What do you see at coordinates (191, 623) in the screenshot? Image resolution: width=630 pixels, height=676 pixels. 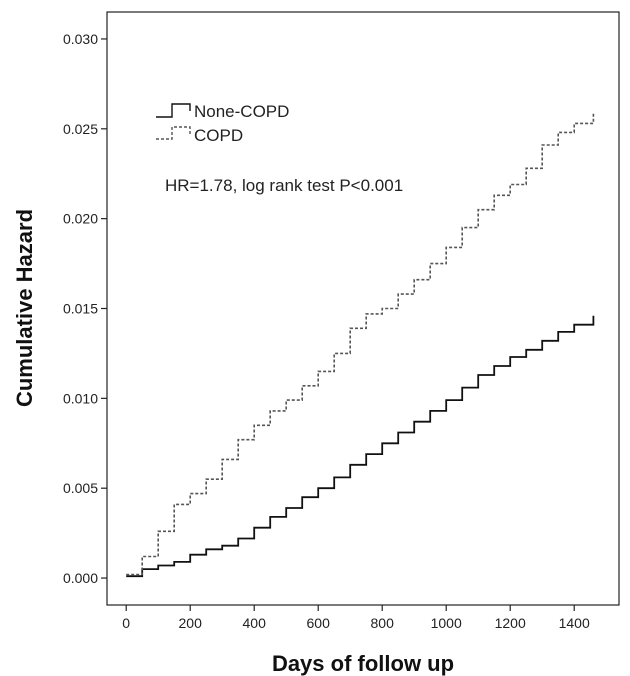 I see `x-tick-label: 200` at bounding box center [191, 623].